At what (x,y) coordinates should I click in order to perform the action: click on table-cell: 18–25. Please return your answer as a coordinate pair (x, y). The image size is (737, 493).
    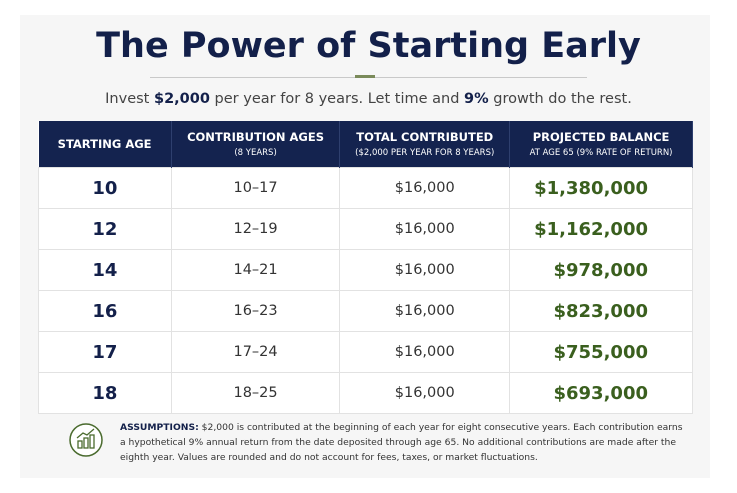
    Looking at the image, I should click on (255, 393).